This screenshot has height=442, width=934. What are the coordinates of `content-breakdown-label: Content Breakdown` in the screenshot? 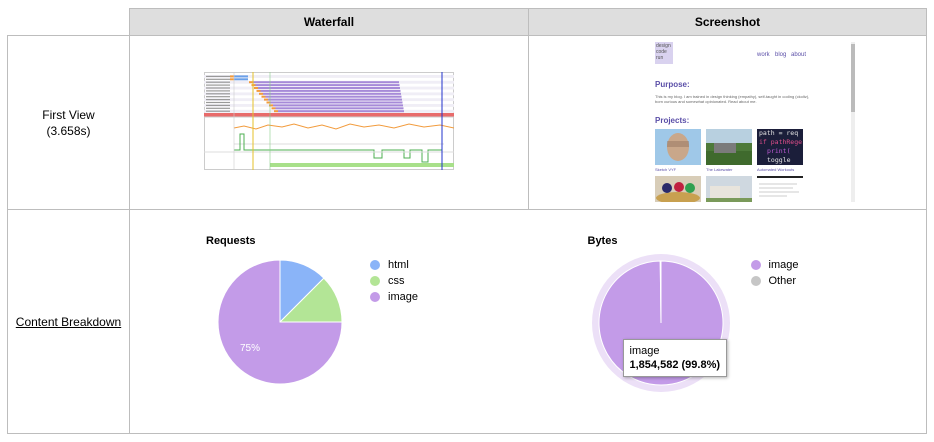 It's located at (68, 321).